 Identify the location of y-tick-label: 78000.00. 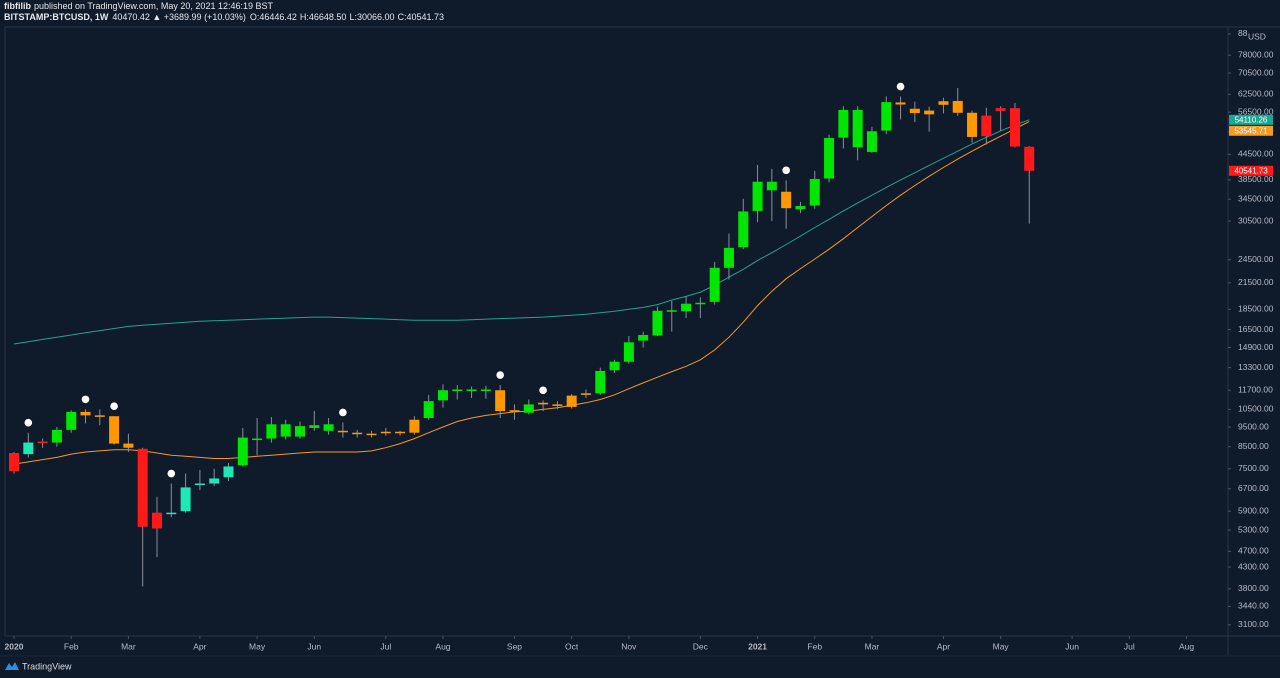
(1256, 54).